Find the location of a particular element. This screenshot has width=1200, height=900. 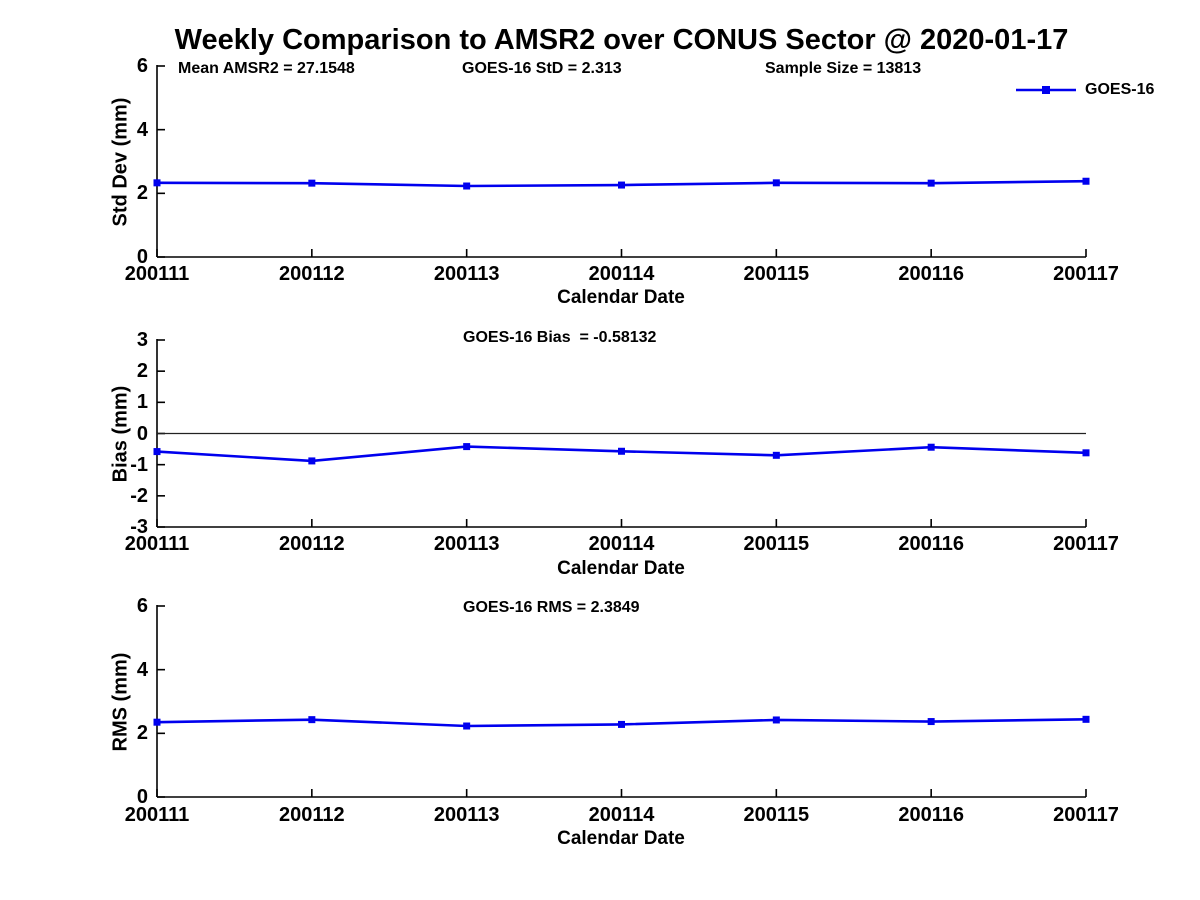

y-tick-label: -3 is located at coordinates (139, 527).